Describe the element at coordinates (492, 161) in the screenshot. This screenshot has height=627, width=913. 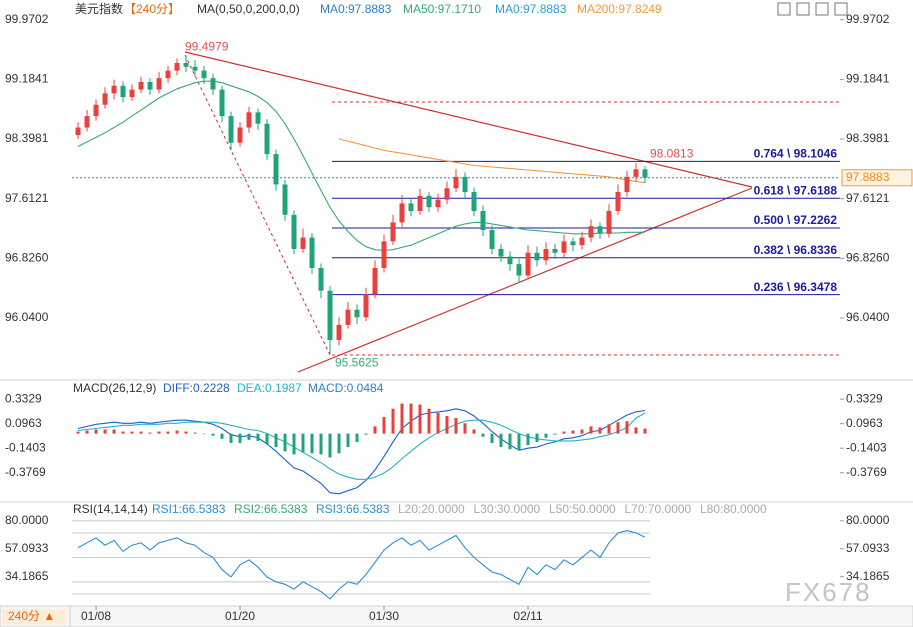
I see `ma-line` at that location.